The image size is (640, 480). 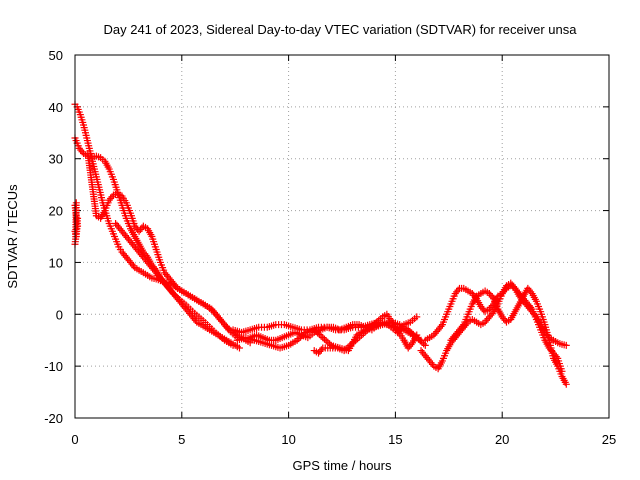 What do you see at coordinates (56, 107) in the screenshot?
I see `y-tick-label: 40` at bounding box center [56, 107].